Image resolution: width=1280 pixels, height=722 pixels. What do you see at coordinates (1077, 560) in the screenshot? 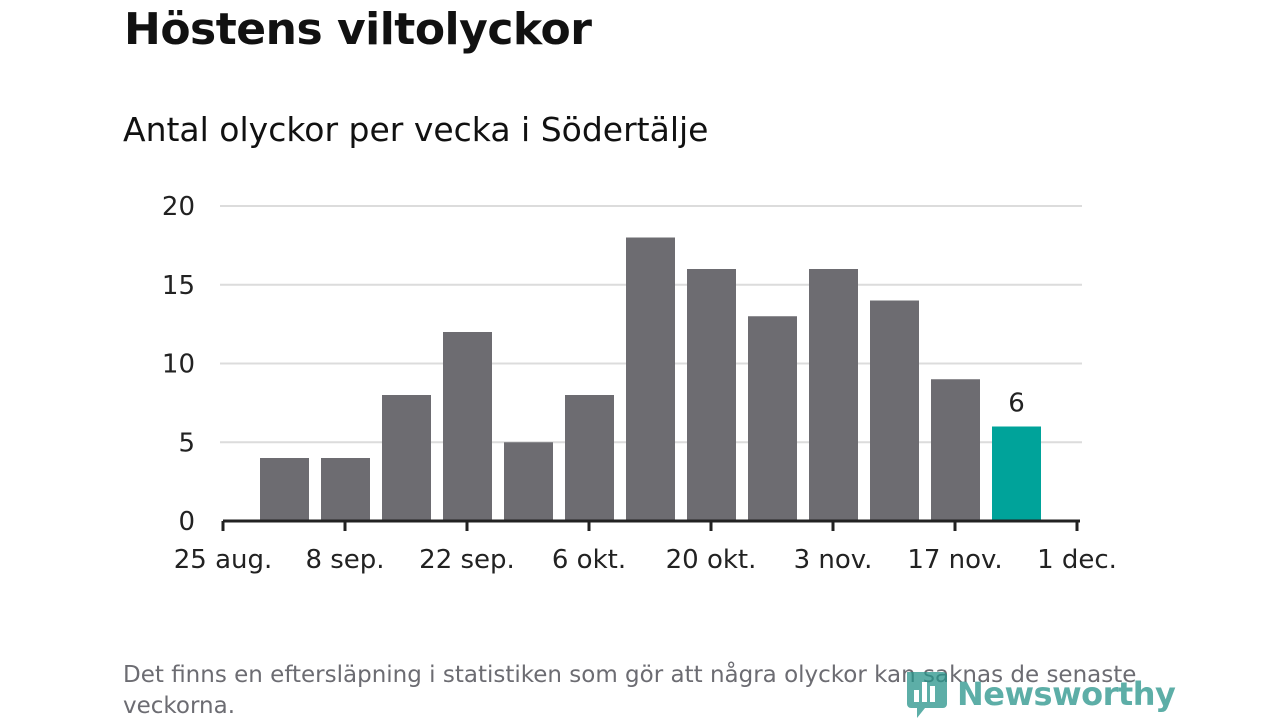
I see `x-tick-label: 1 dec.` at bounding box center [1077, 560].